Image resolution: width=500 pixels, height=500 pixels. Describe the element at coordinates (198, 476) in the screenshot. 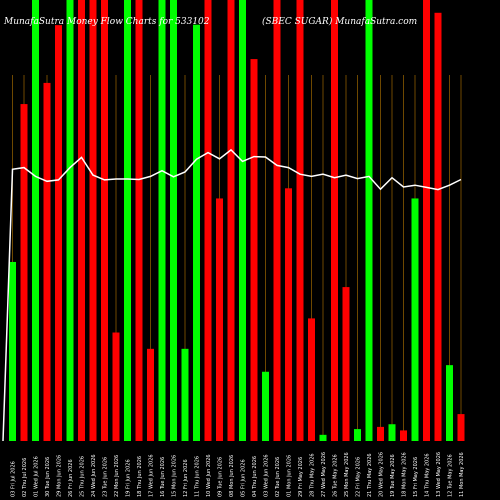

I see `x-tick-label: 11 Thu Jun 2026` at that location.